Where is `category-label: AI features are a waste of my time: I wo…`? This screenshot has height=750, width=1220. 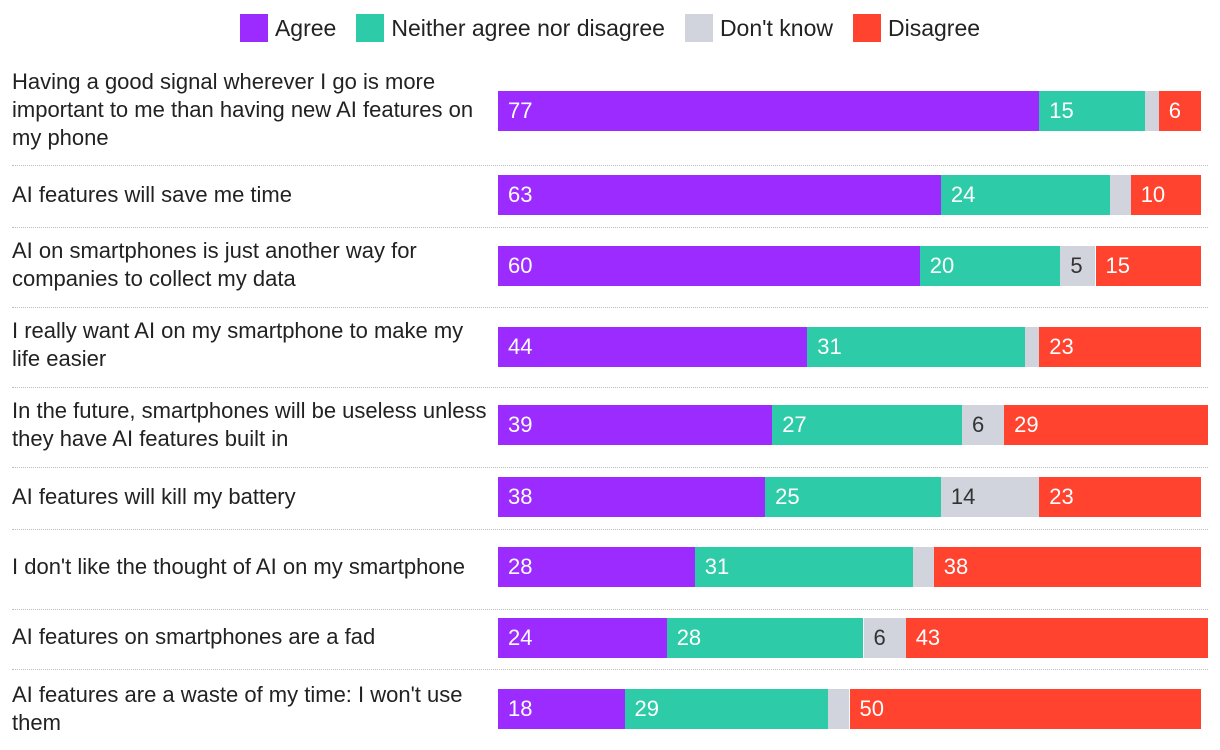 category-label: AI features are a waste of my time: I wo… is located at coordinates (237, 708).